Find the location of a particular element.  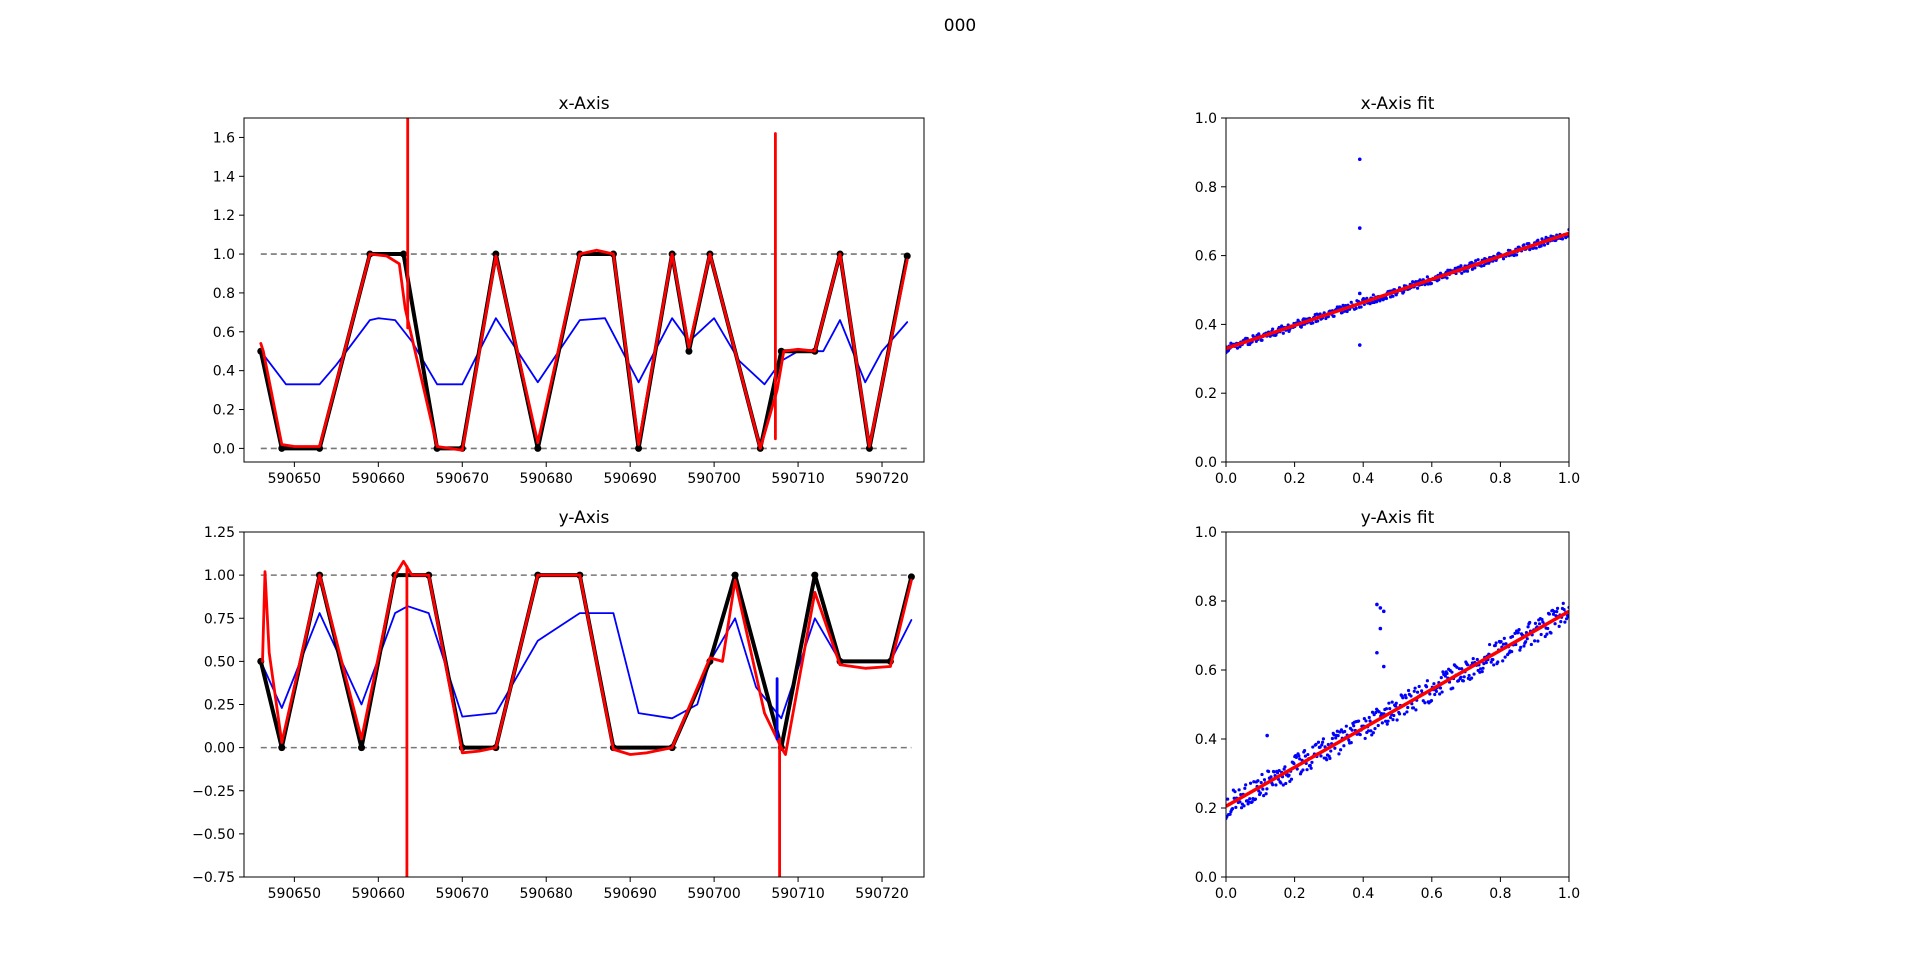

x-tick-label: 0.8 is located at coordinates (1500, 479).